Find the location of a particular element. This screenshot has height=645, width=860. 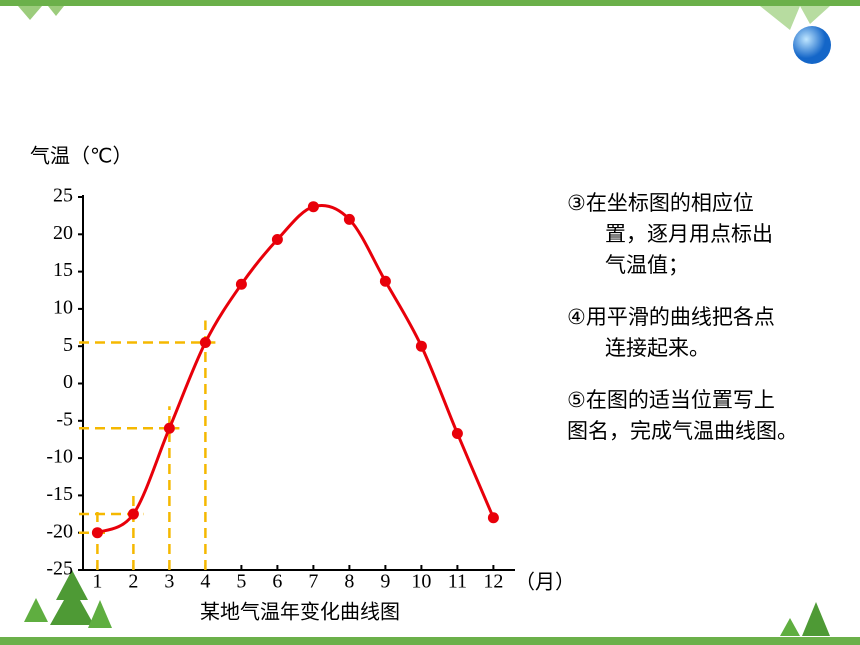

x-tick-label: 4 is located at coordinates (205, 582).